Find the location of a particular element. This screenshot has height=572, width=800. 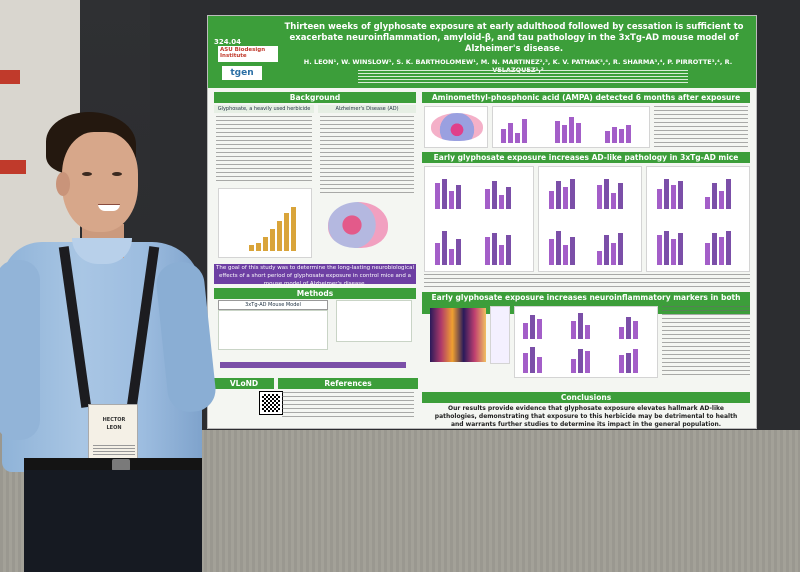

face is located at coordinates (100, 182).